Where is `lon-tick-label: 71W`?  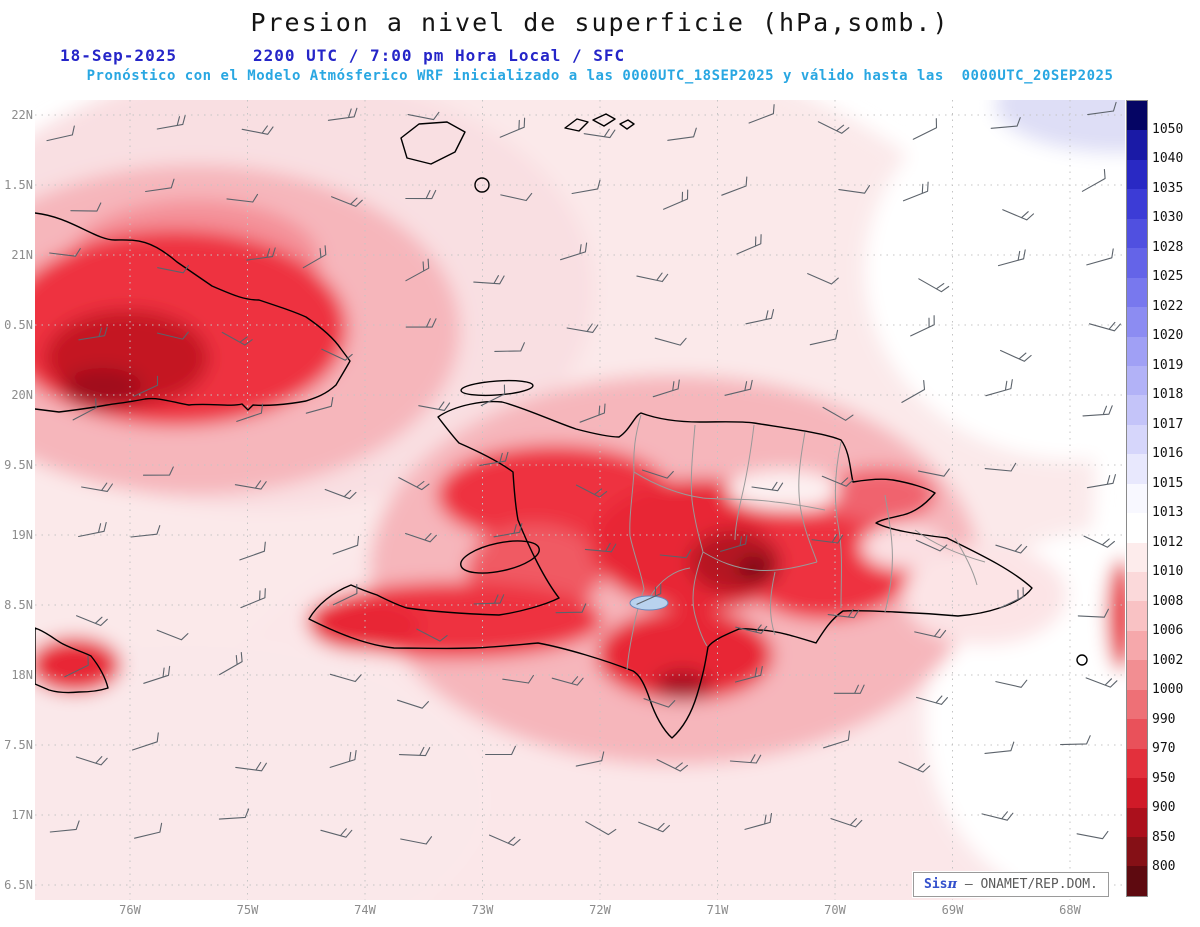
lon-tick-label: 71W is located at coordinates (717, 910).